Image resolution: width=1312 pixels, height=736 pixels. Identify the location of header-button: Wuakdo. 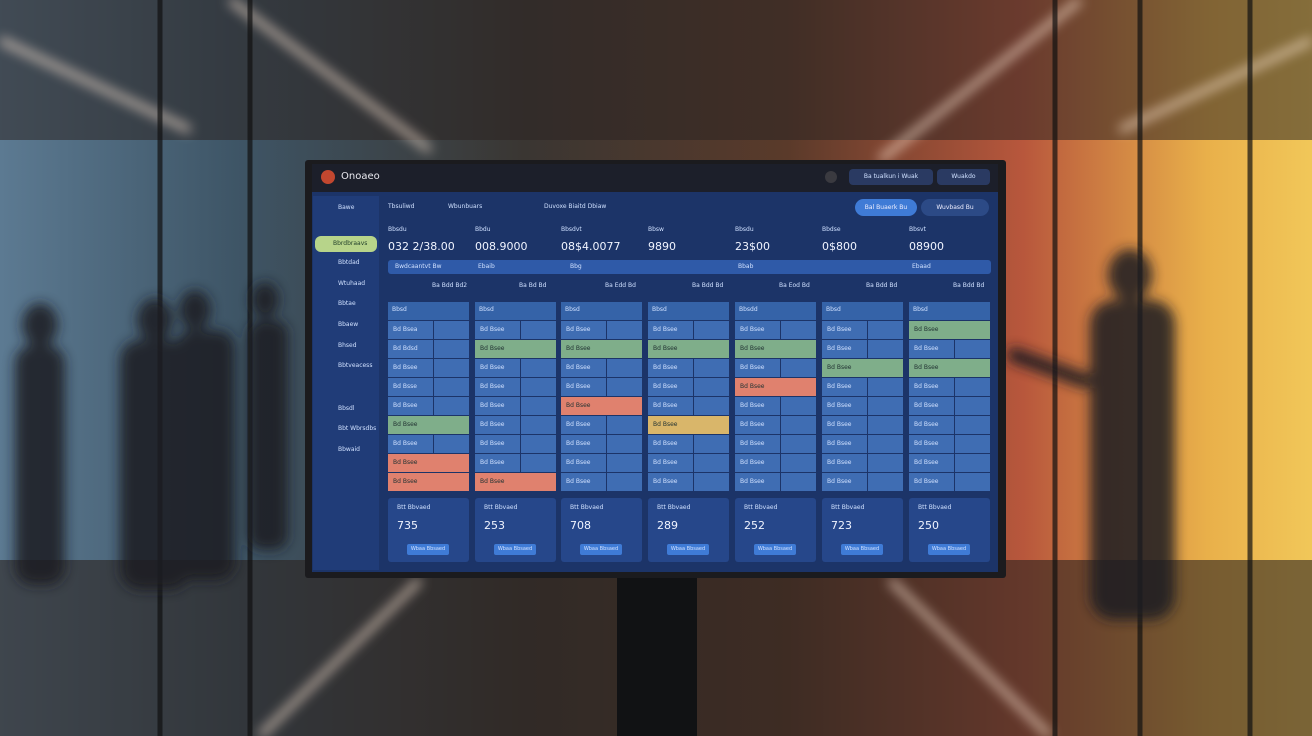
(963, 177).